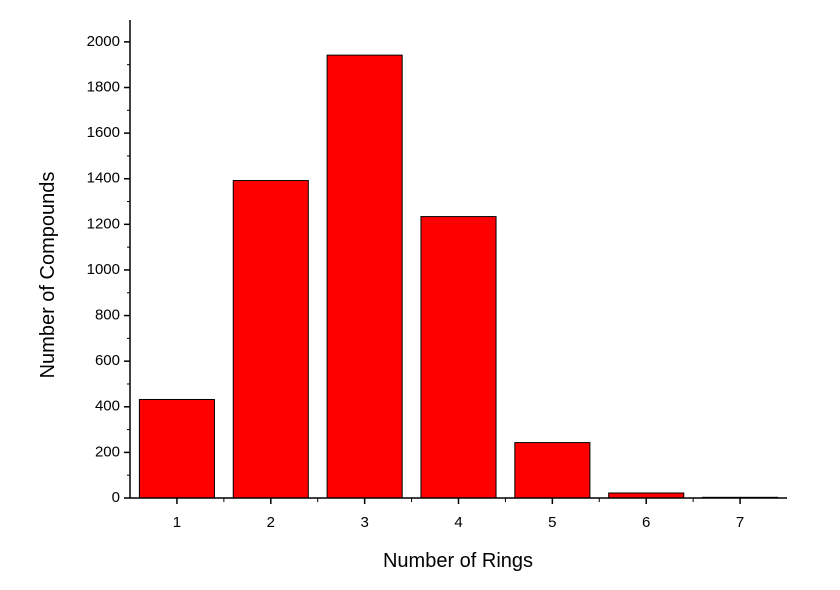 The width and height of the screenshot is (840, 590). I want to click on x-tick-label: 5, so click(552, 522).